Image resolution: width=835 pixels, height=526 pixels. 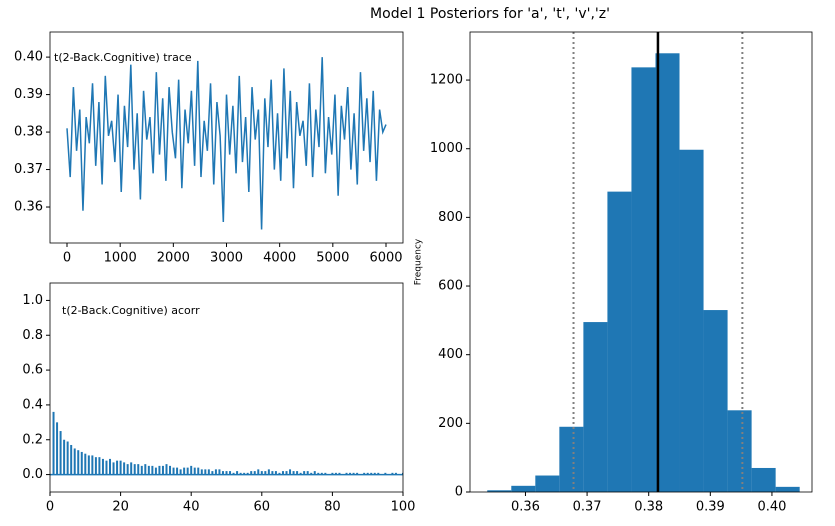 I want to click on x-tick-label: 100, so click(x=403, y=507).